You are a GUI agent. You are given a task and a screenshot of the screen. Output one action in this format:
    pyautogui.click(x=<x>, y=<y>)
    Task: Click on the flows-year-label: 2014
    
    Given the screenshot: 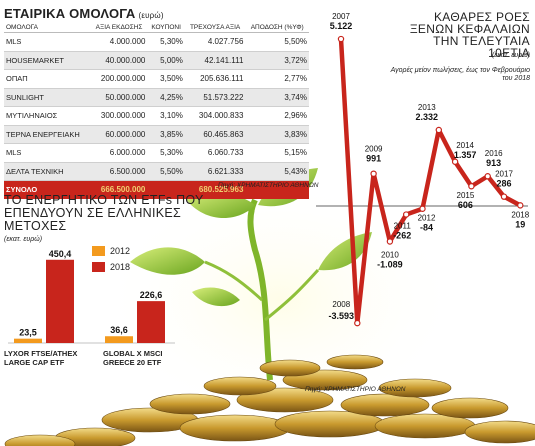 What is the action you would take?
    pyautogui.click(x=465, y=145)
    